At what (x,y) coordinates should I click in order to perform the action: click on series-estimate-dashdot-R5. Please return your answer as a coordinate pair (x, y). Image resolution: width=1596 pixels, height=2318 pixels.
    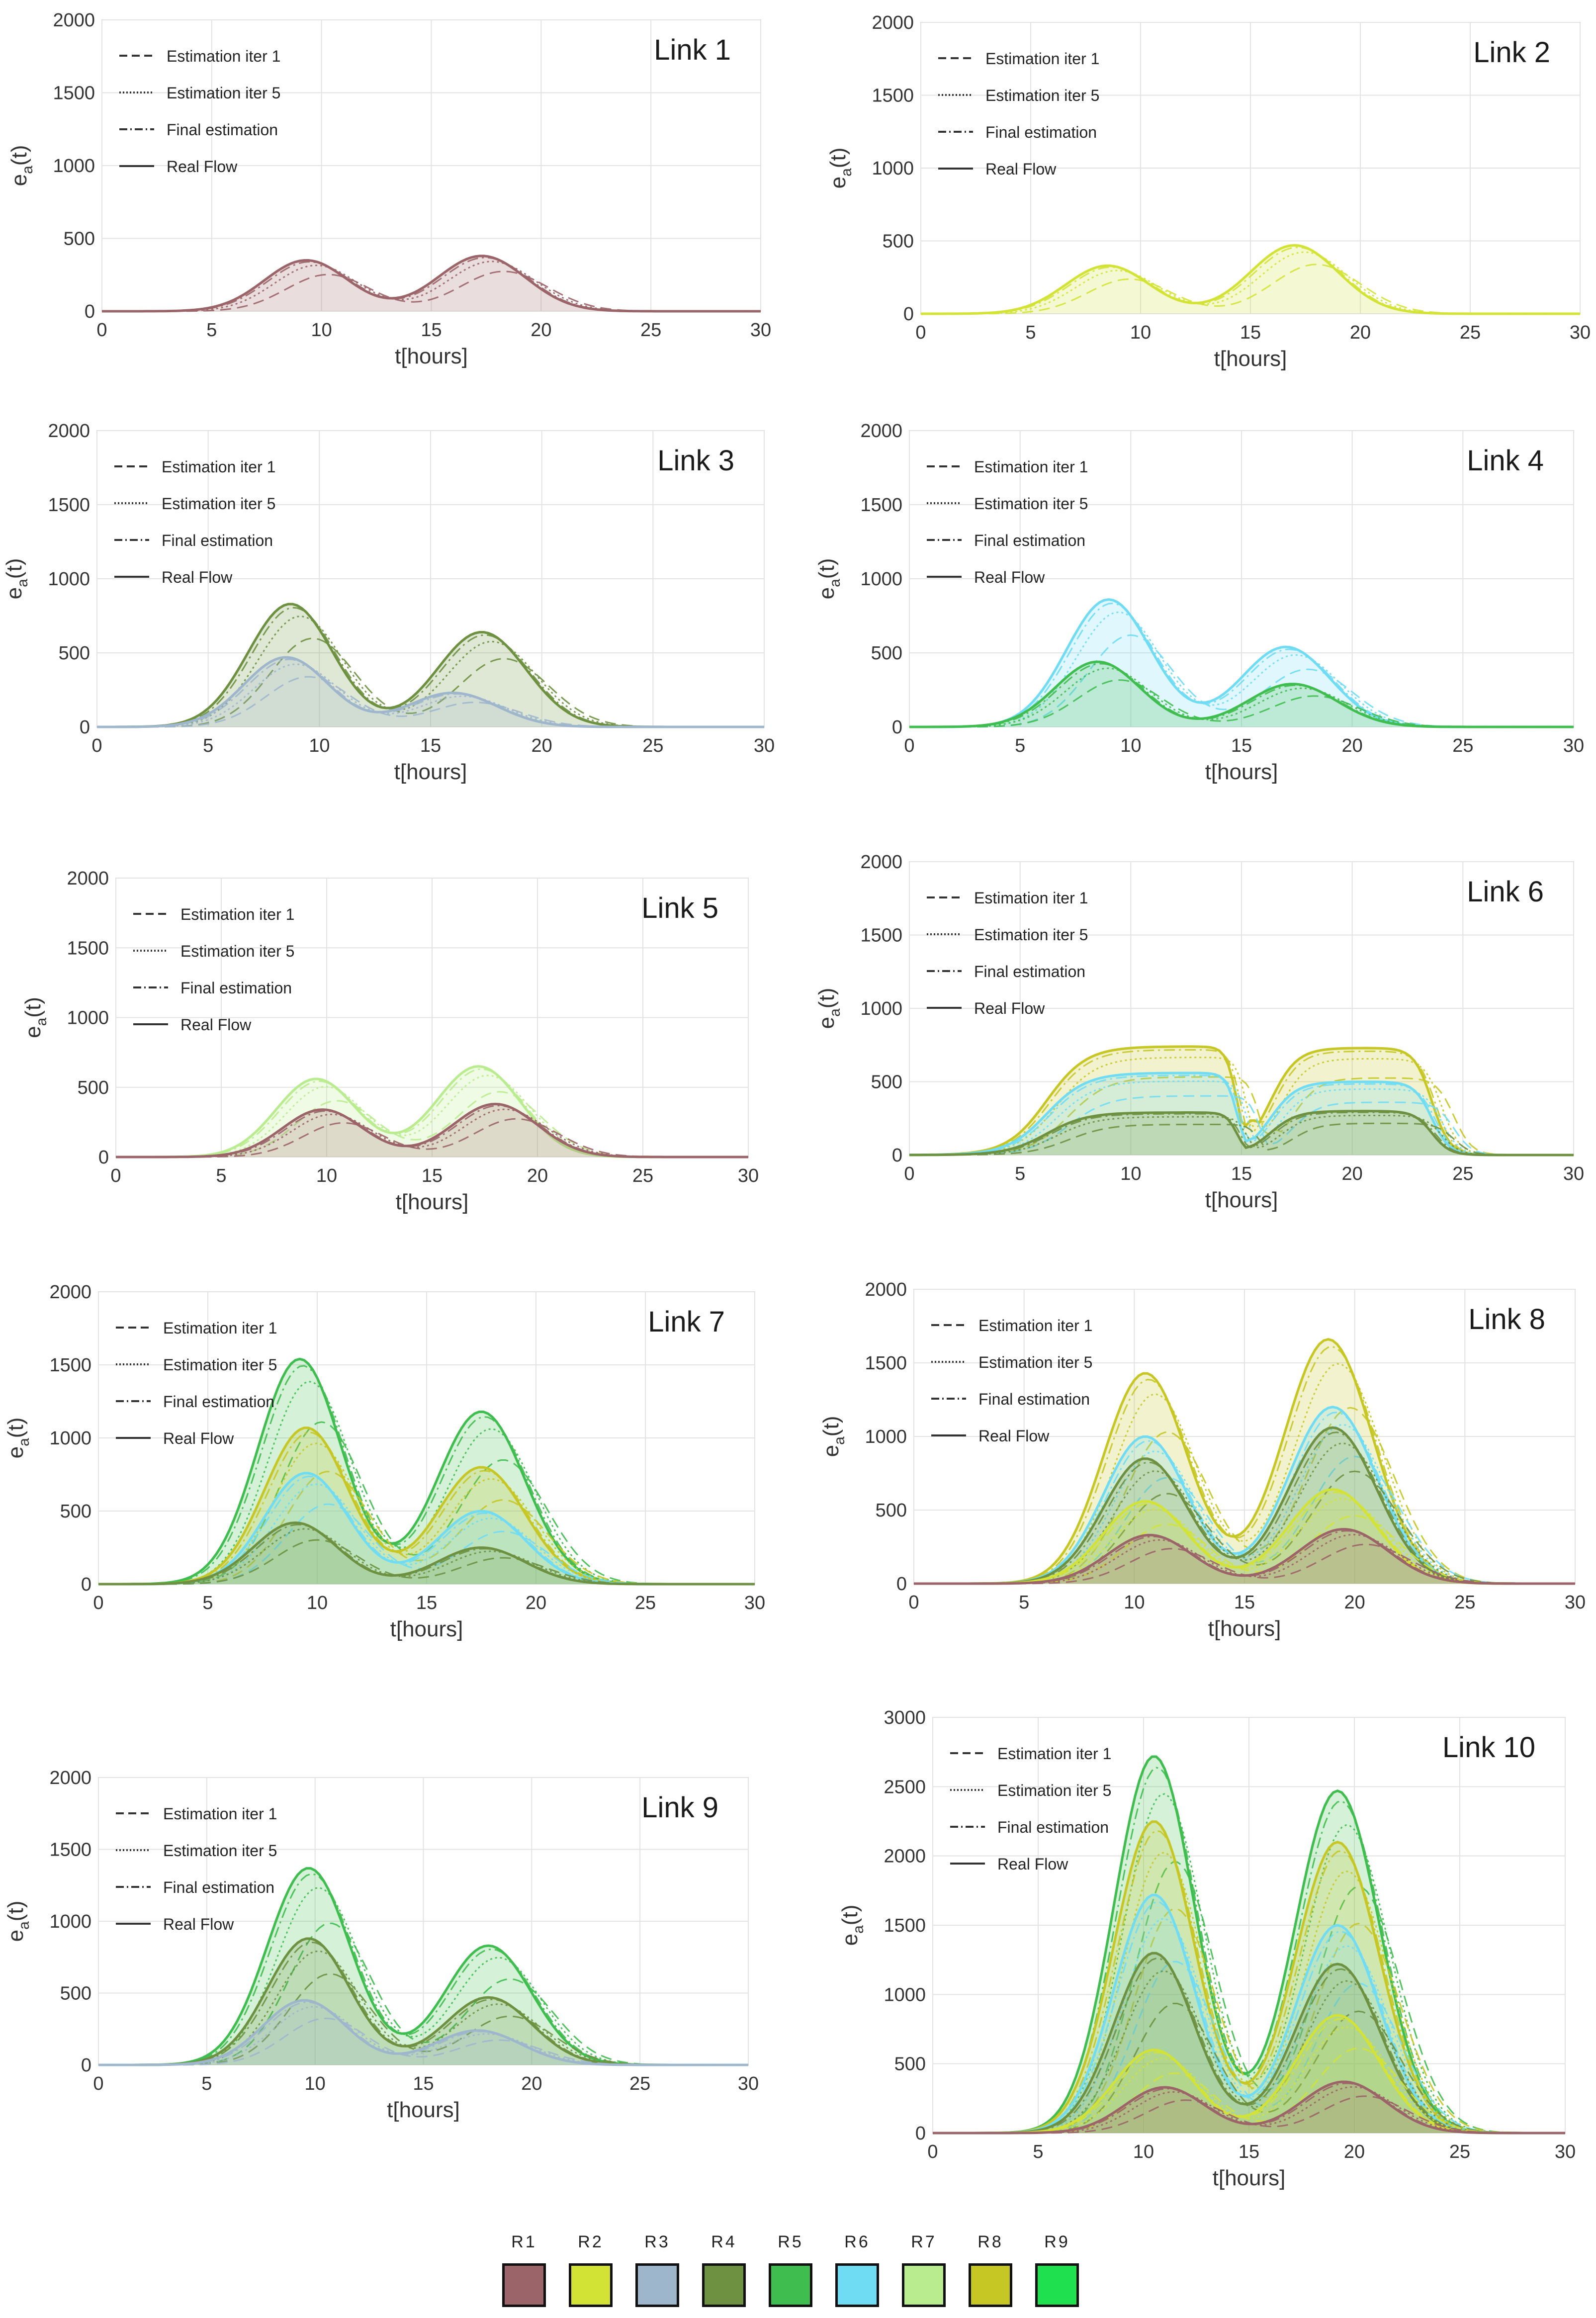
    Looking at the image, I should click on (1242, 695).